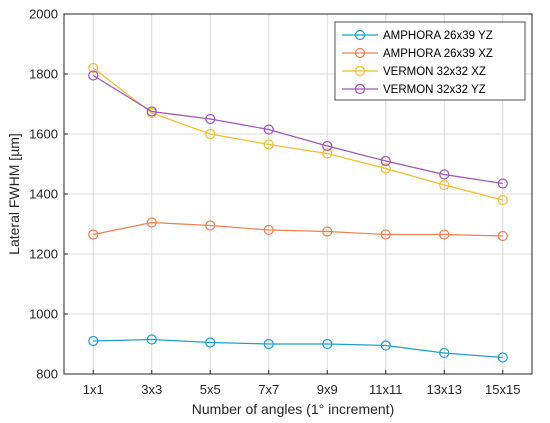 This screenshot has width=550, height=423. I want to click on legend-label: VERMON 32x32 XZ, so click(434, 72).